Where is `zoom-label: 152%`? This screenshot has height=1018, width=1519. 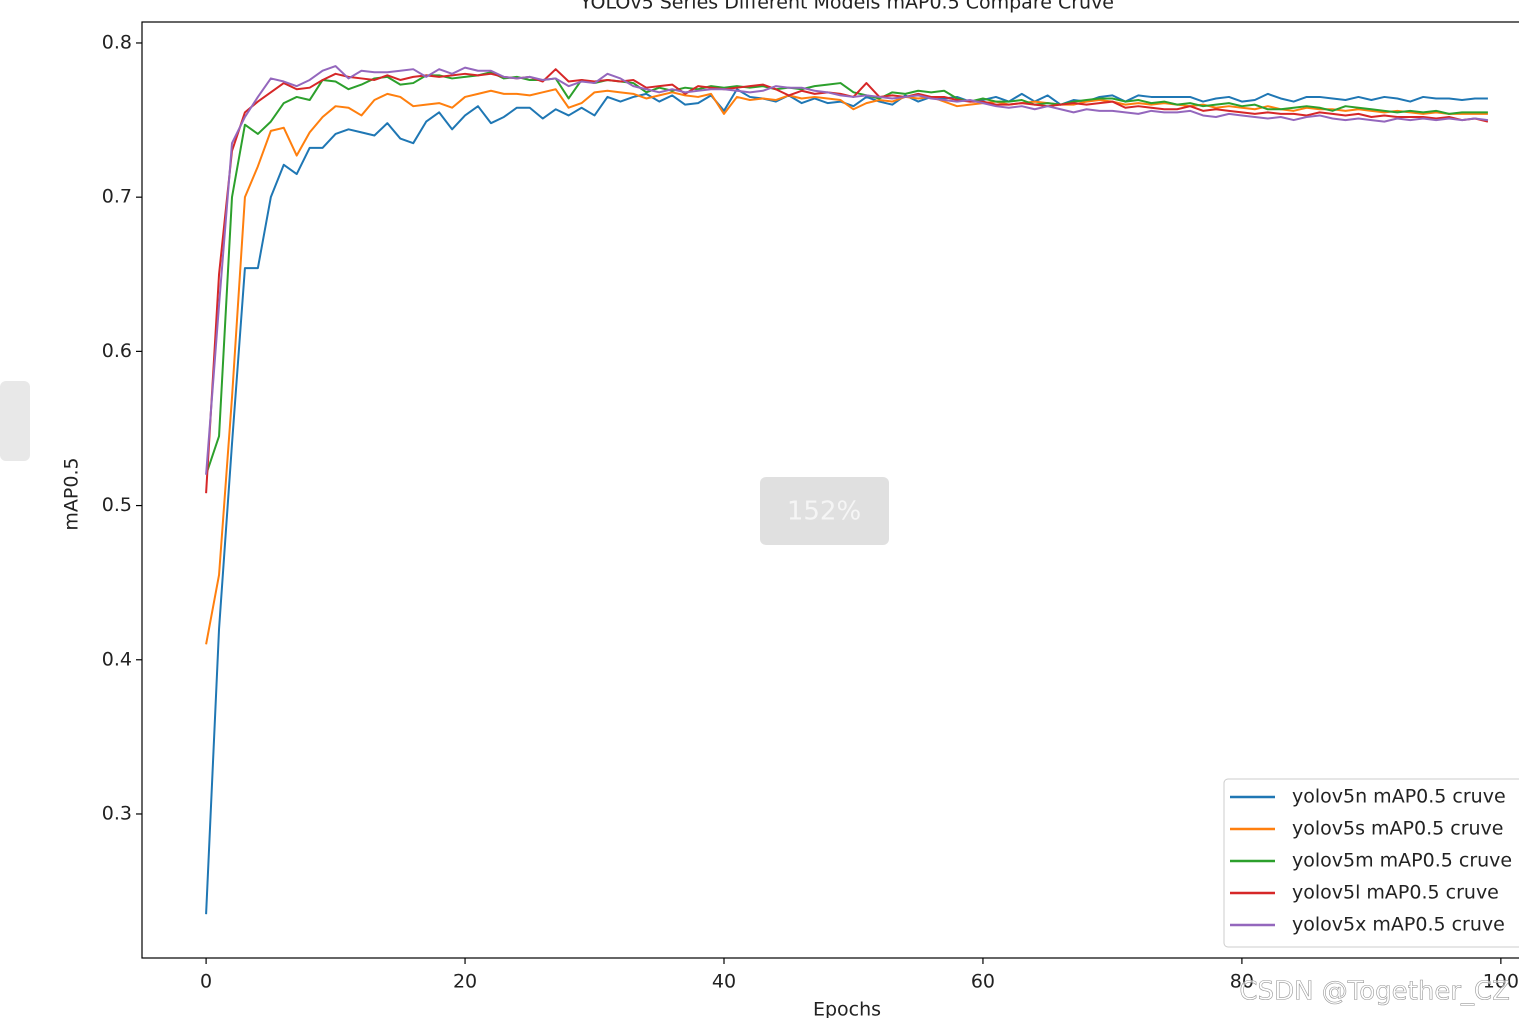 zoom-label: 152% is located at coordinates (824, 512).